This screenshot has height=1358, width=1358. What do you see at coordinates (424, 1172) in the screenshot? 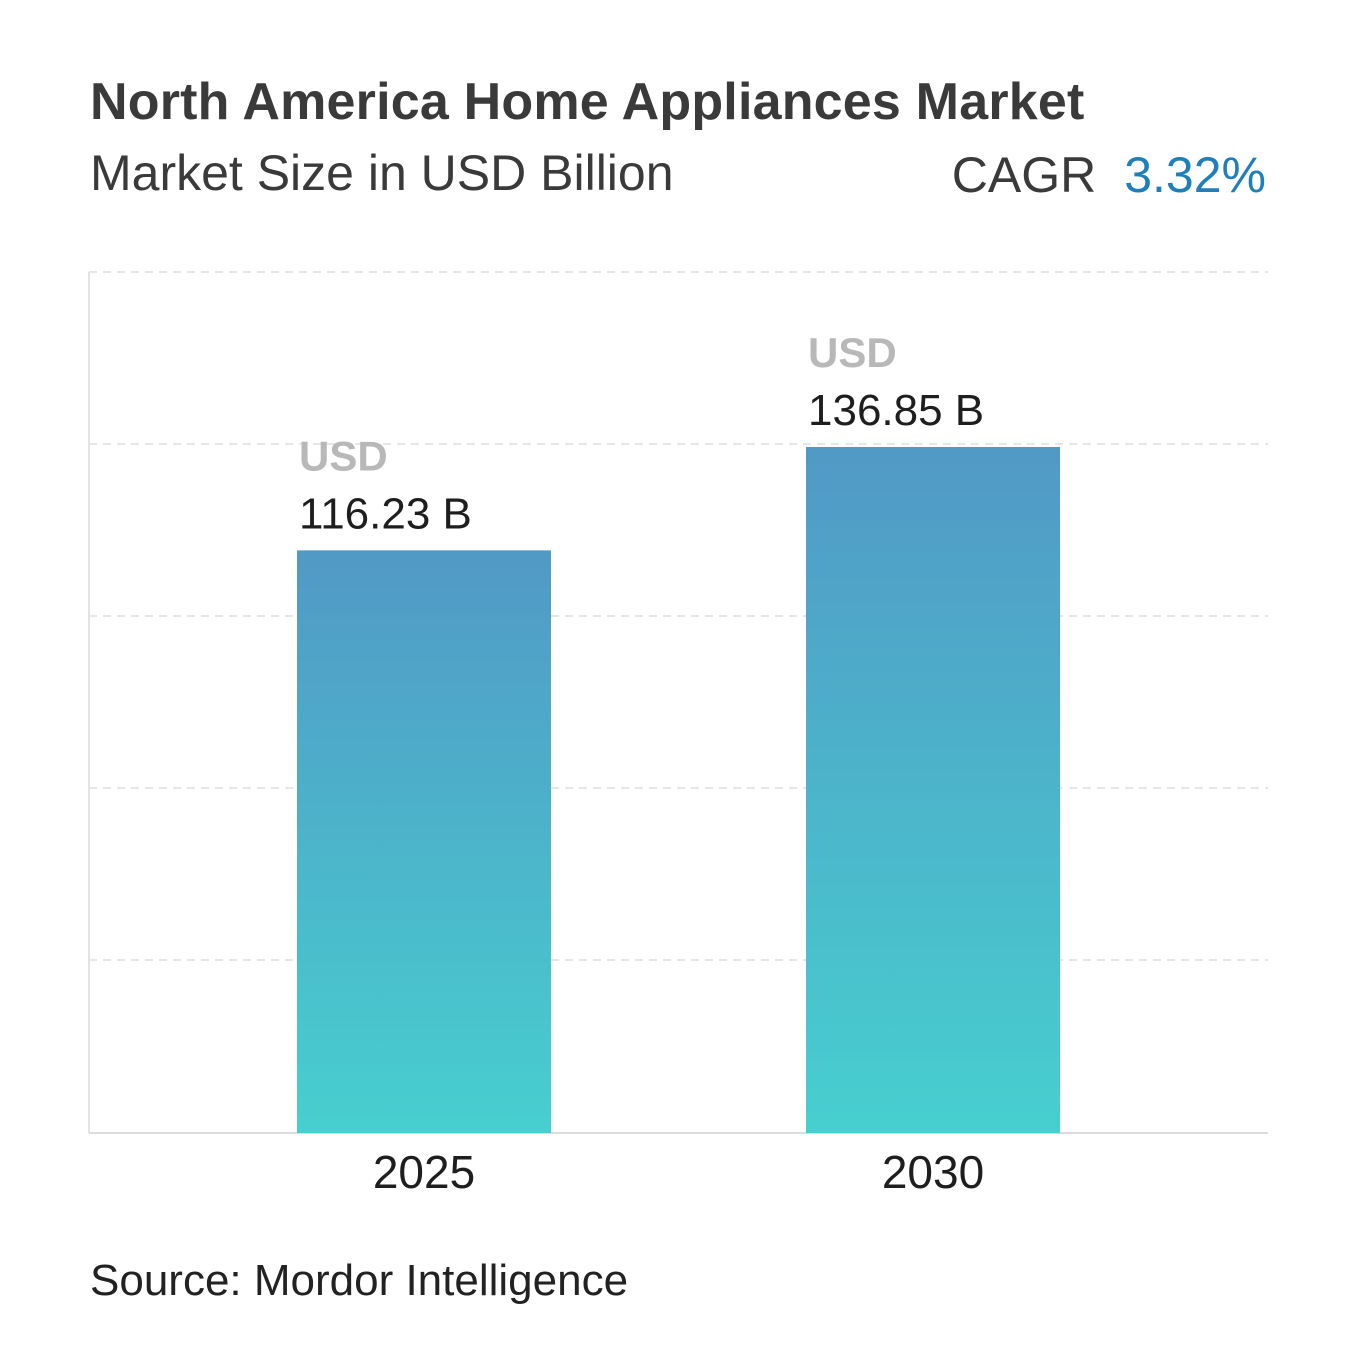
I see `x-tick-label: 2025` at bounding box center [424, 1172].